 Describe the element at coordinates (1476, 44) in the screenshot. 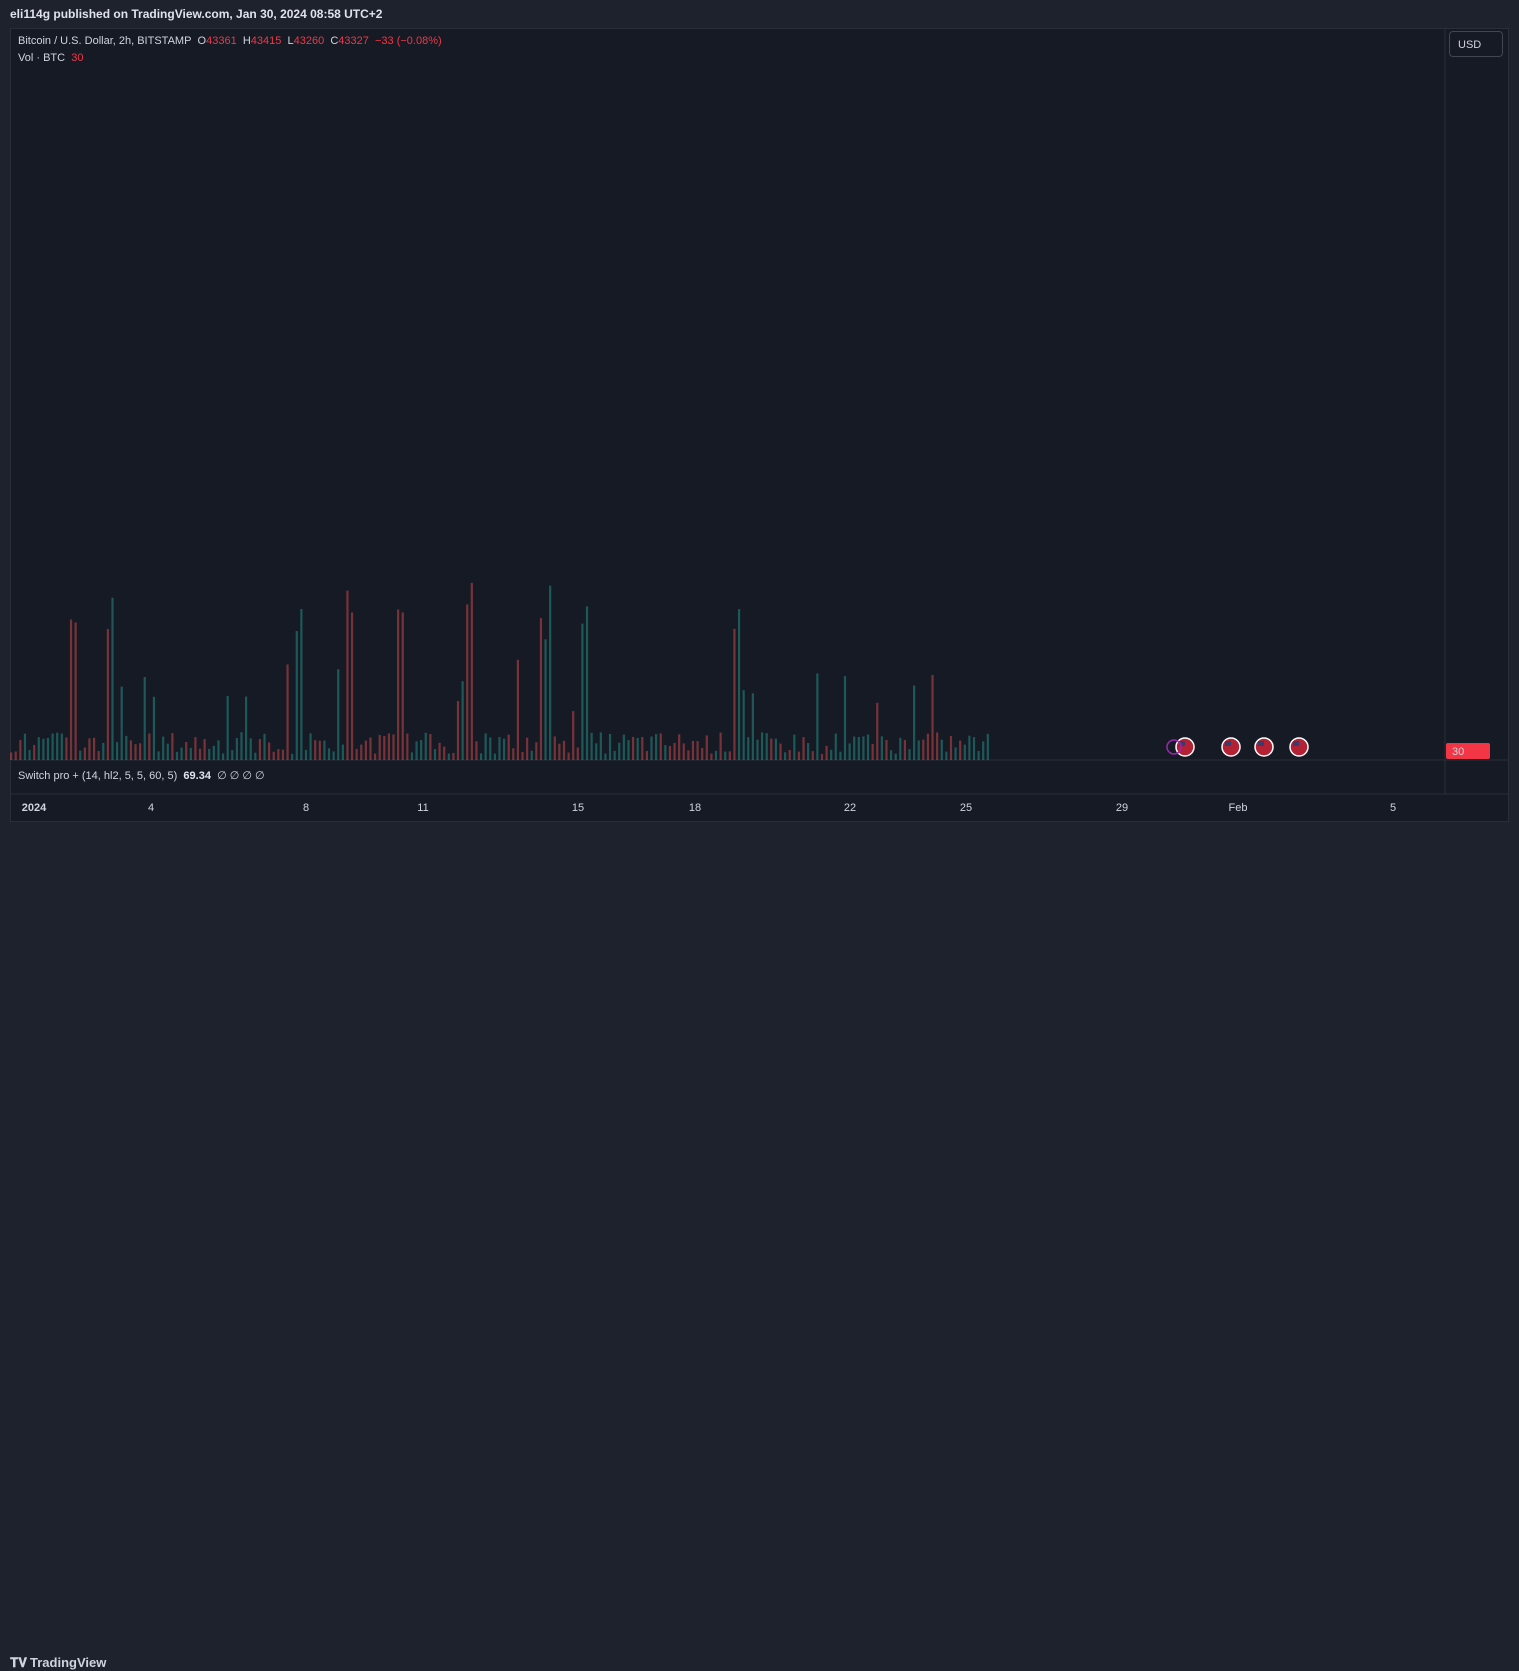

I see `currency-button: USD` at that location.